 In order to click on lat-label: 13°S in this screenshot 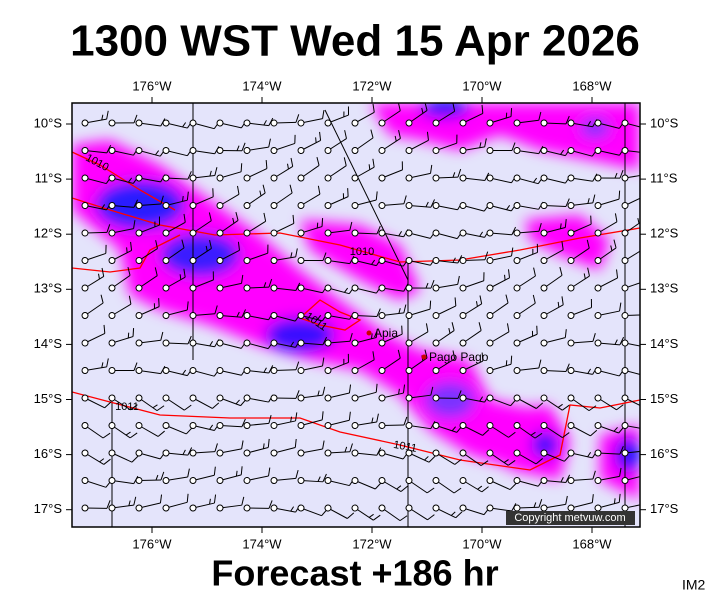, I will do `click(664, 288)`.